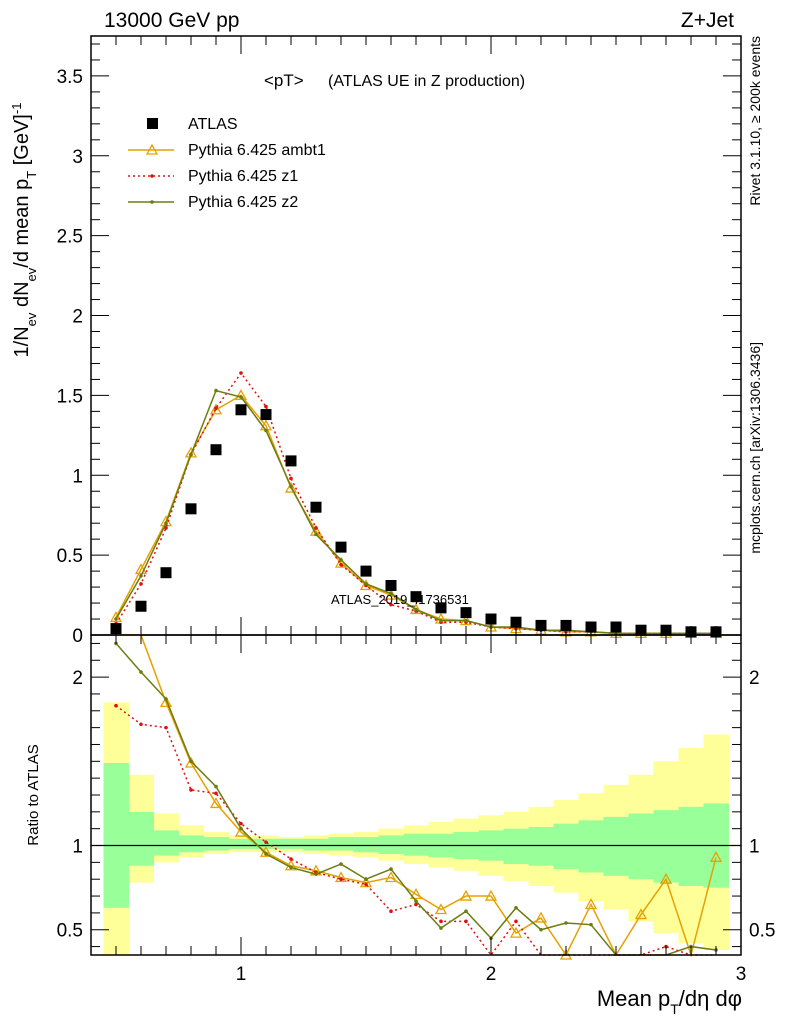  What do you see at coordinates (77, 636) in the screenshot?
I see `main-ytick-label: 0` at bounding box center [77, 636].